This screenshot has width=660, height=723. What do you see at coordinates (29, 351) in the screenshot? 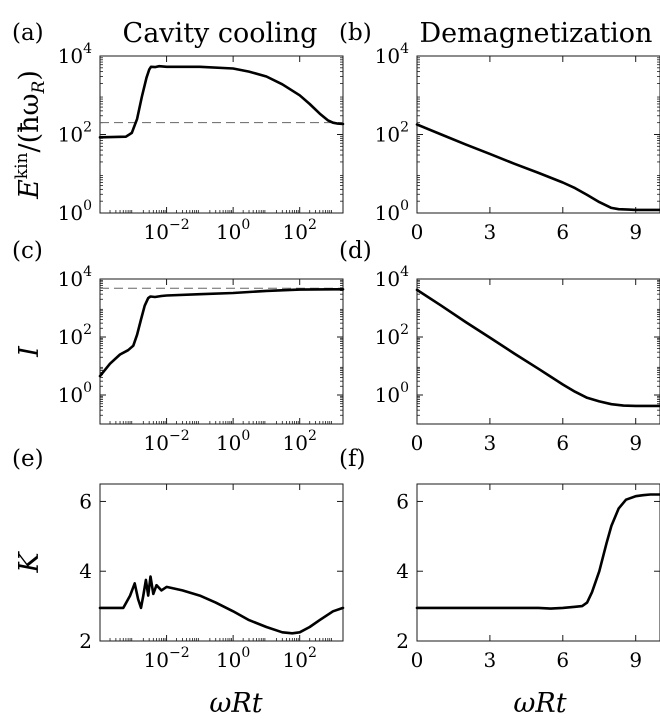
I see `y-axis-label: I` at bounding box center [29, 351].